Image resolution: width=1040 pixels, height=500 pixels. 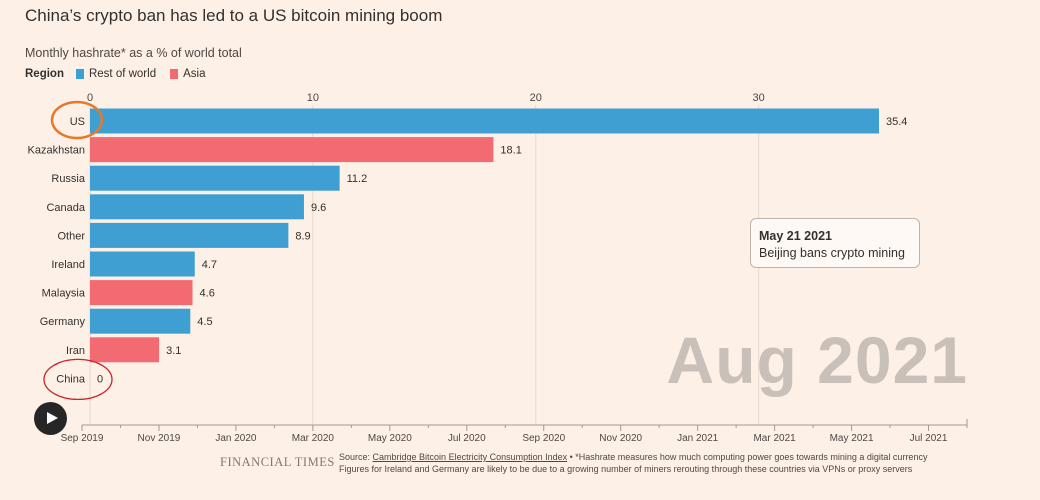 I want to click on x-tick-label: 30, so click(x=759, y=98).